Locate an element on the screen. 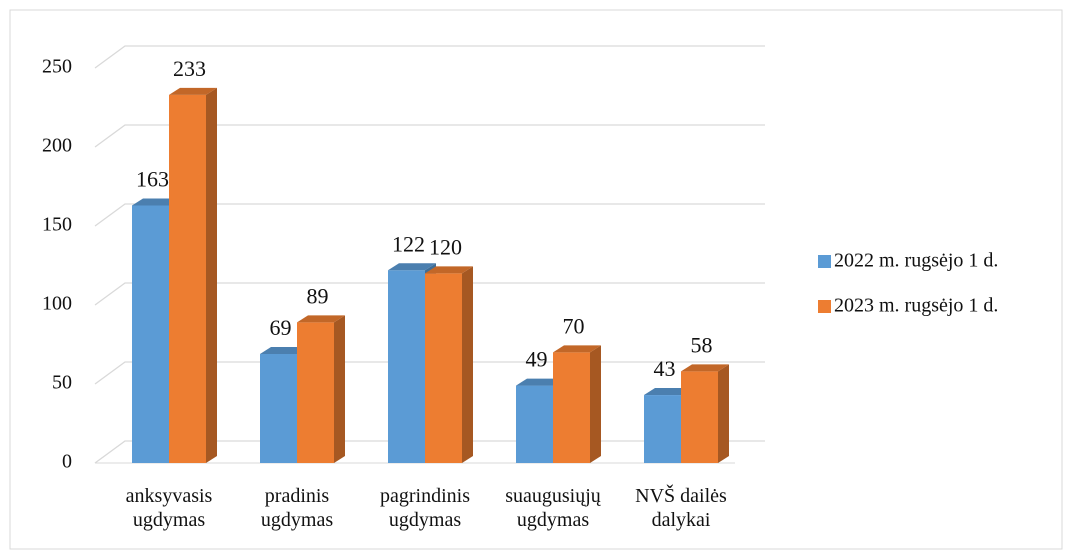 Image resolution: width=1073 pixels, height=550 pixels. x-tick-label: suaugusiųjų ugdymas is located at coordinates (553, 508).